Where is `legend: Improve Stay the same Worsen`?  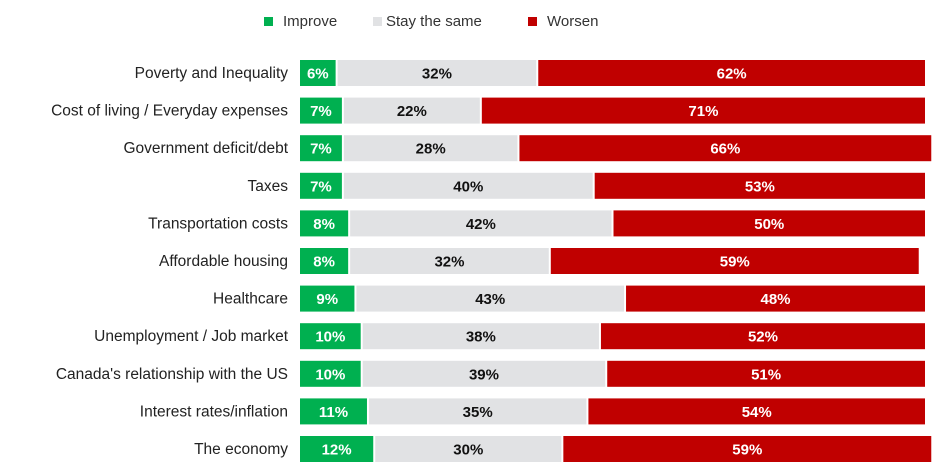
legend: Improve Stay the same Worsen is located at coordinates (468, 23).